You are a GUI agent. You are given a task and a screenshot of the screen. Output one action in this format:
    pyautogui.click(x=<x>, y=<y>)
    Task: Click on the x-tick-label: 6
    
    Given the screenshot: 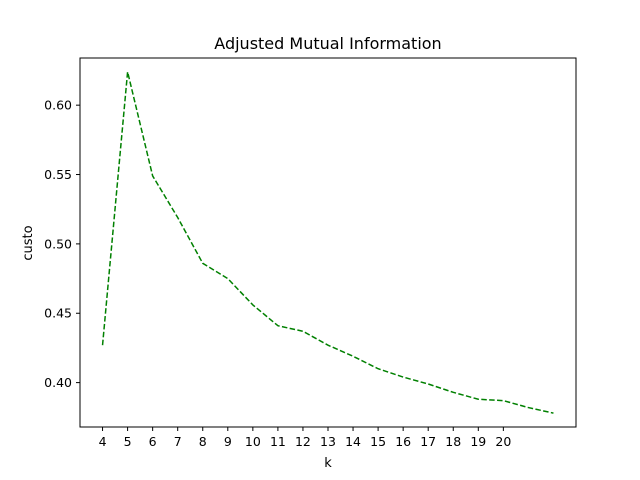 What is the action you would take?
    pyautogui.click(x=153, y=441)
    